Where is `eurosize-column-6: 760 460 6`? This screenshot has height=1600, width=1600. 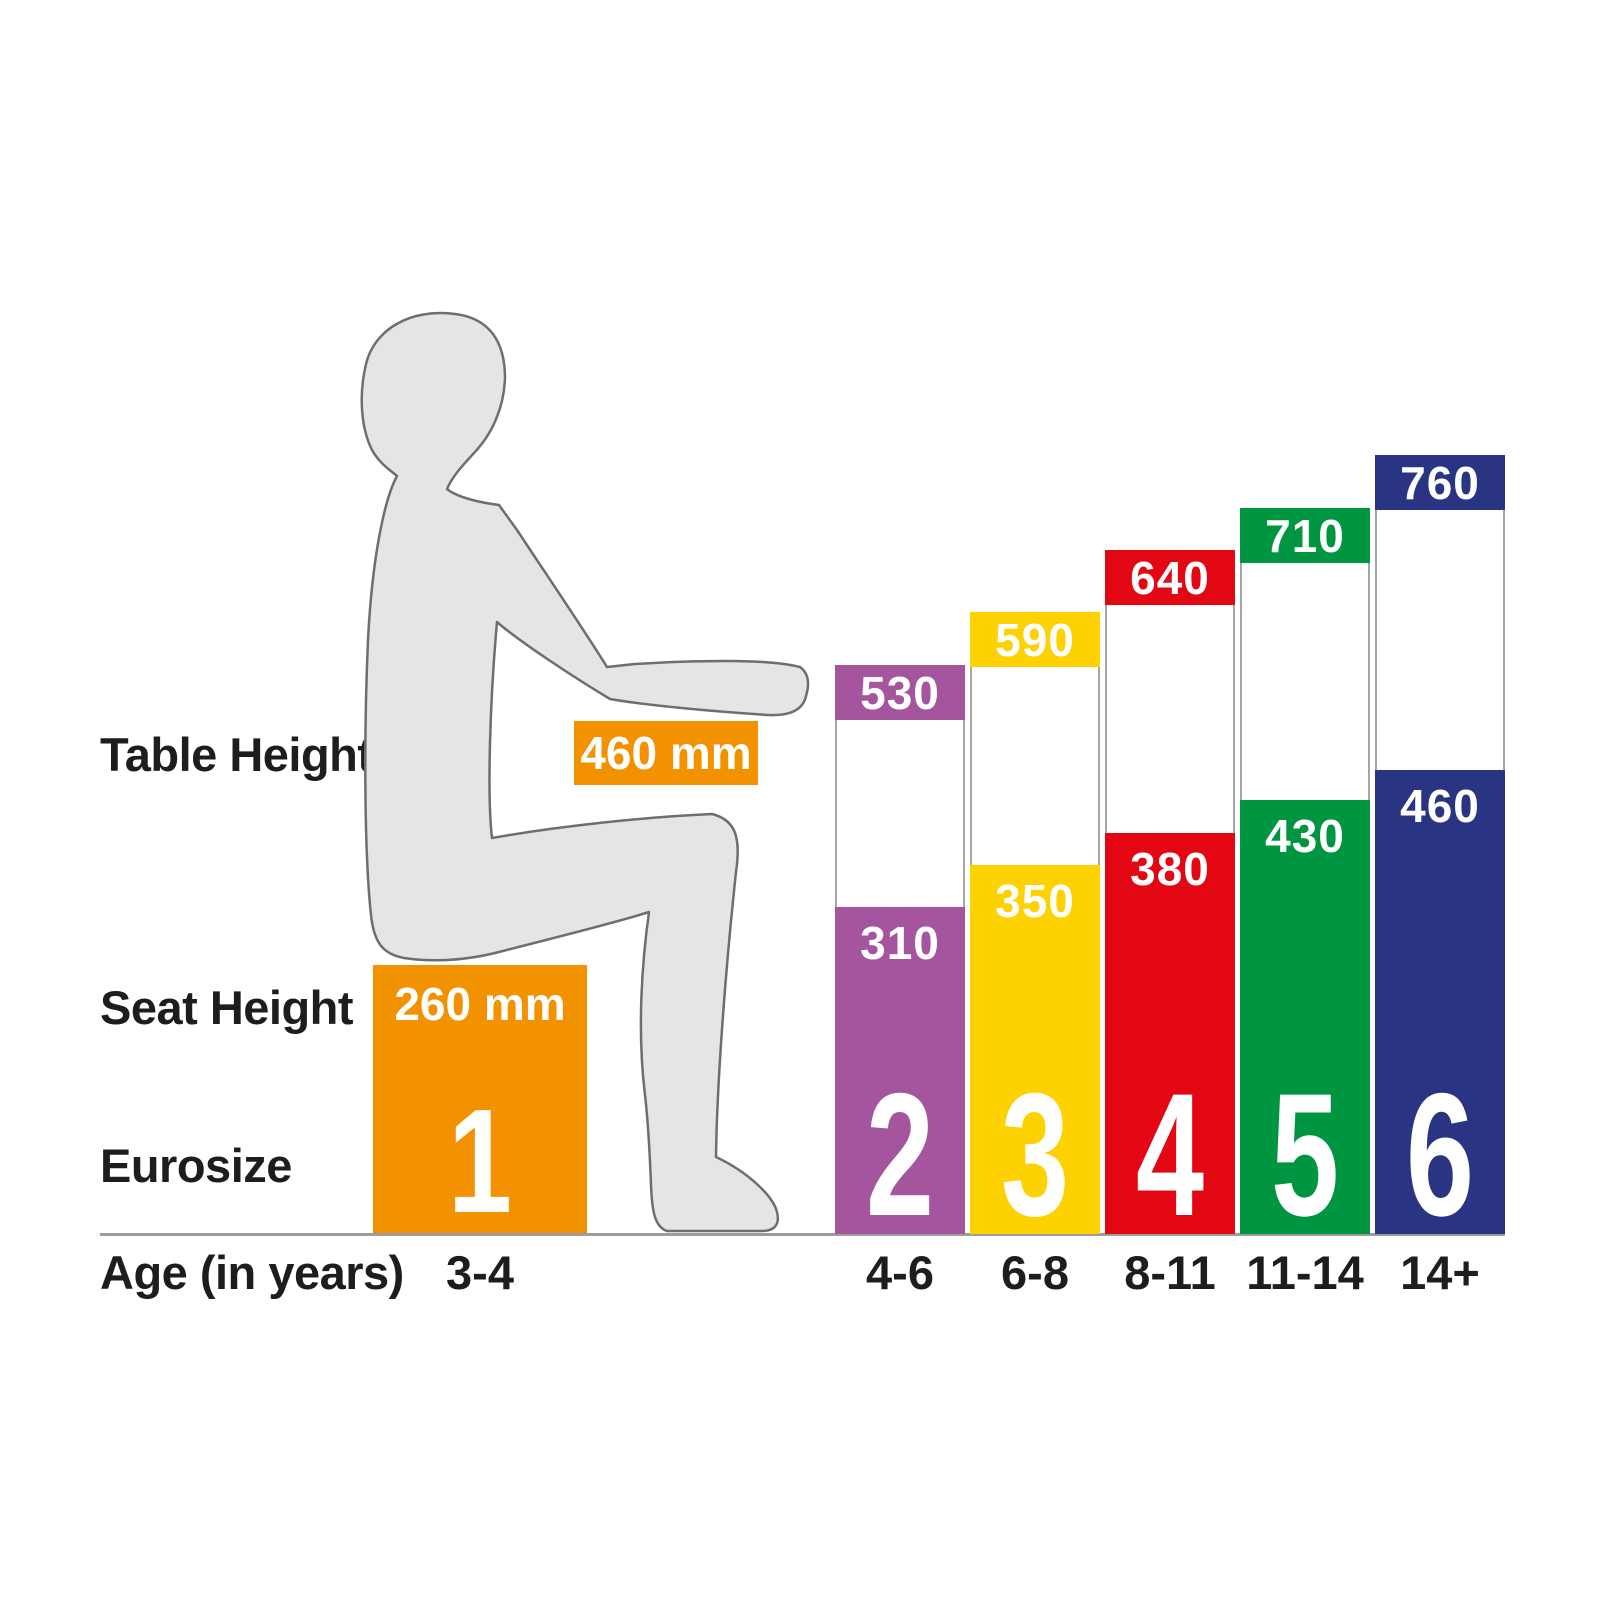
eurosize-column-6: 760 460 6 is located at coordinates (1440, 854).